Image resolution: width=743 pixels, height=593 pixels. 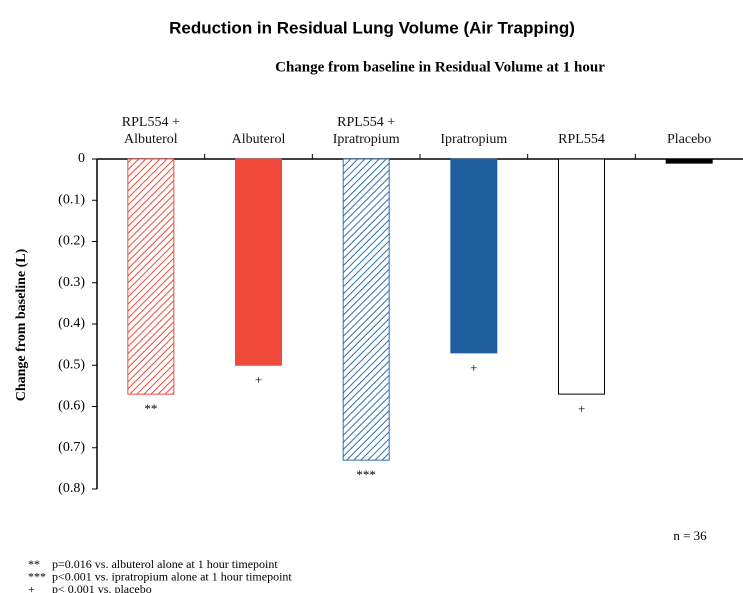 What do you see at coordinates (258, 139) in the screenshot?
I see `x-tick-label: Albuterol` at bounding box center [258, 139].